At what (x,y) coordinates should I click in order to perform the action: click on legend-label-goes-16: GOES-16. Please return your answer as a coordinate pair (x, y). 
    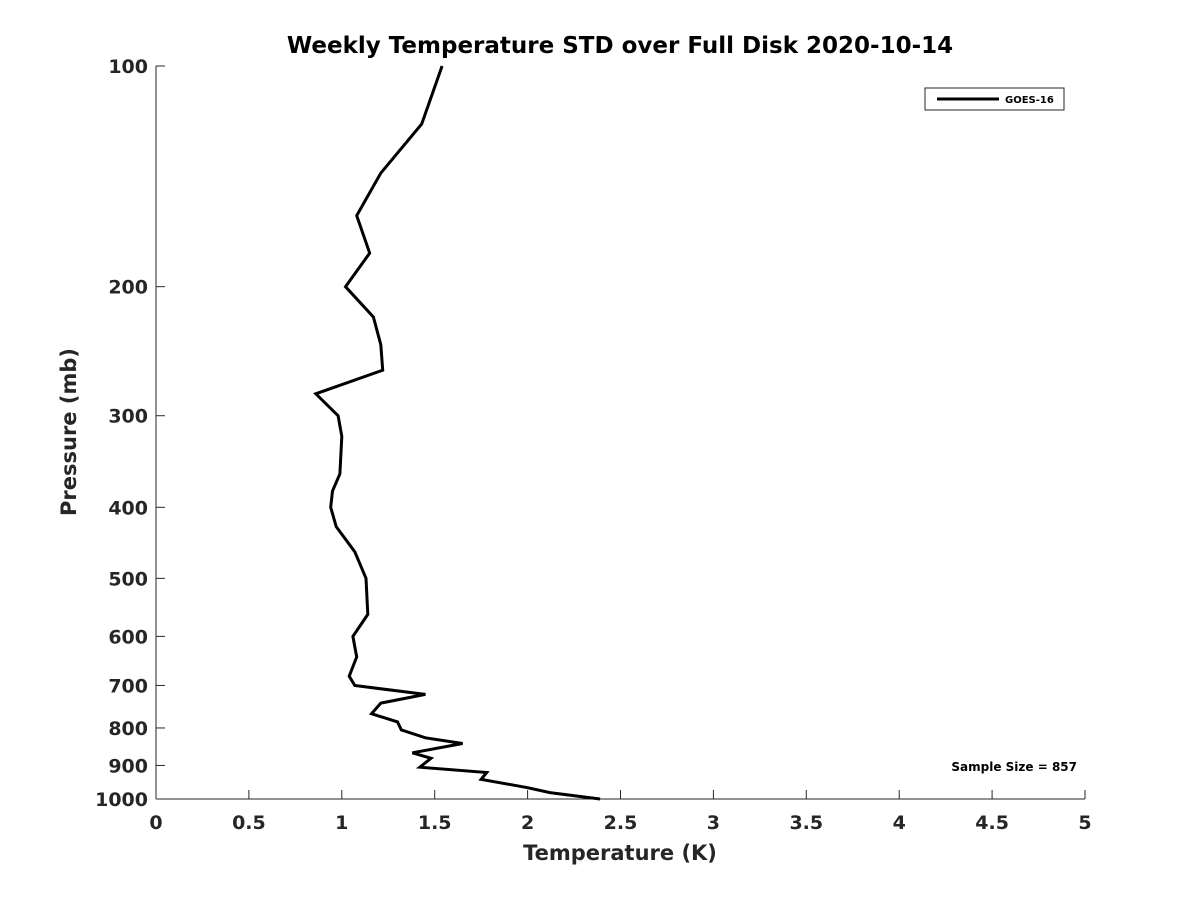
    Looking at the image, I should click on (1029, 100).